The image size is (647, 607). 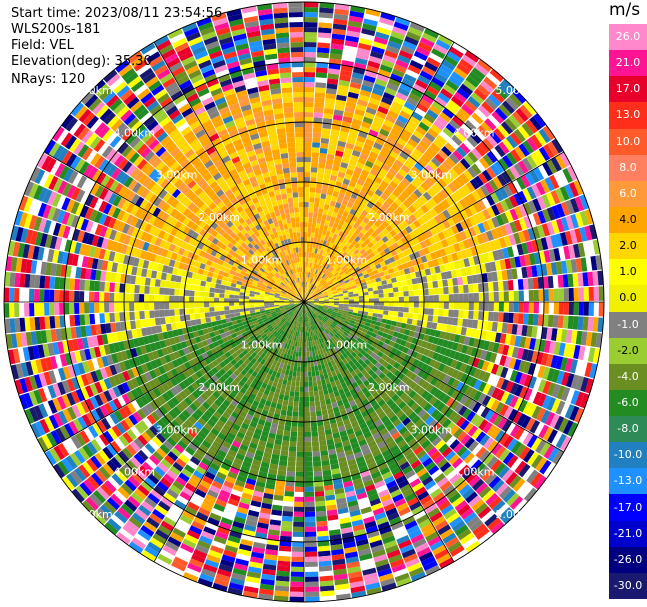 I want to click on colorbar-tick-label: 26.0, so click(x=628, y=37).